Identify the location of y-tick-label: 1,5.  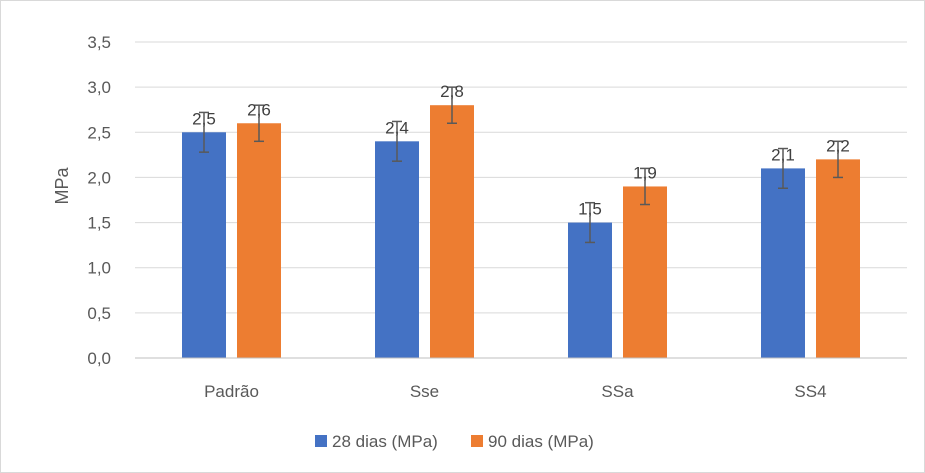
(99, 223).